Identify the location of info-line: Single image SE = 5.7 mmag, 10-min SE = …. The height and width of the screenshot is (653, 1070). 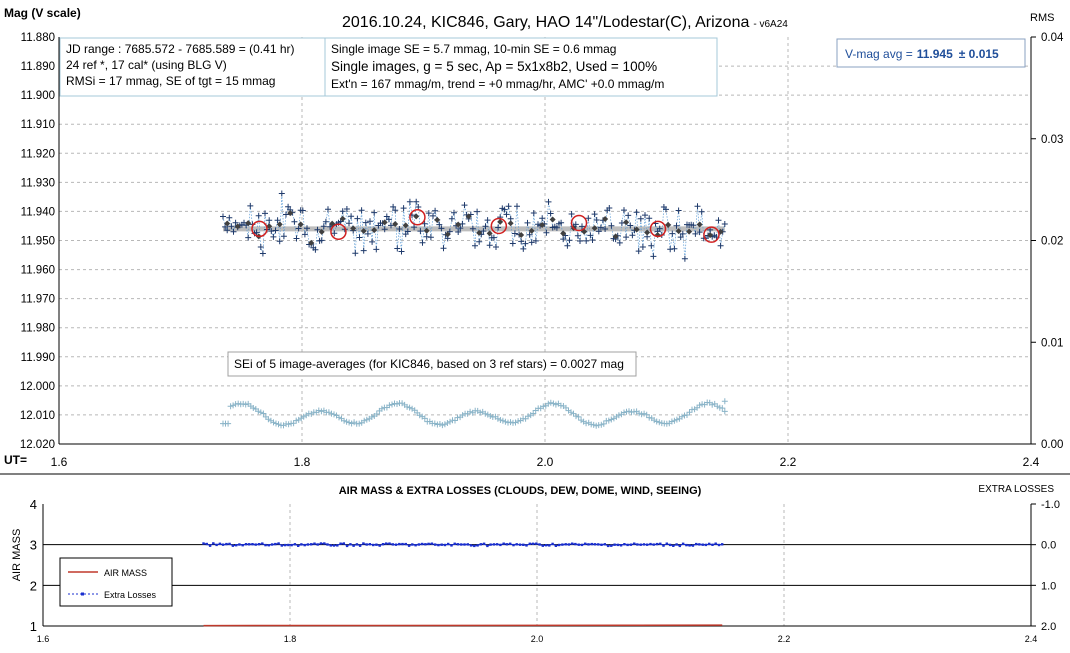
(473, 49).